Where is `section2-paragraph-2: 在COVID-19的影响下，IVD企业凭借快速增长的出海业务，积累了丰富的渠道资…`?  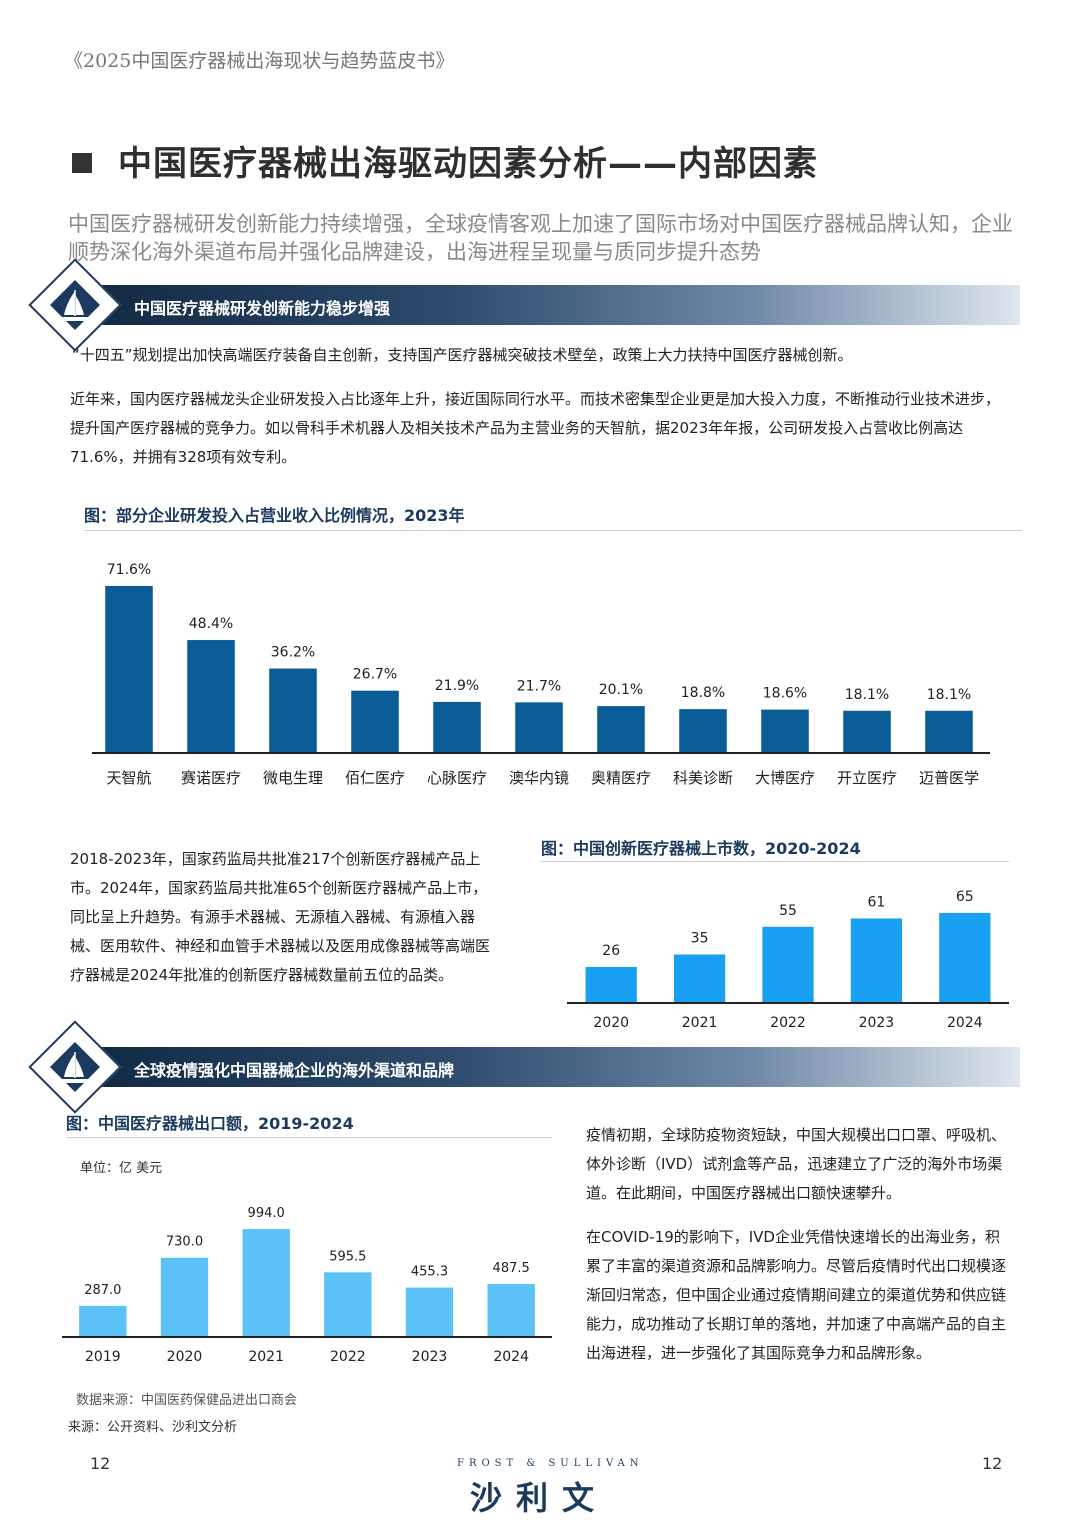 section2-paragraph-2: 在COVID-19的影响下，IVD企业凭借快速增长的出海业务，积累了丰富的渠道资… is located at coordinates (796, 1295).